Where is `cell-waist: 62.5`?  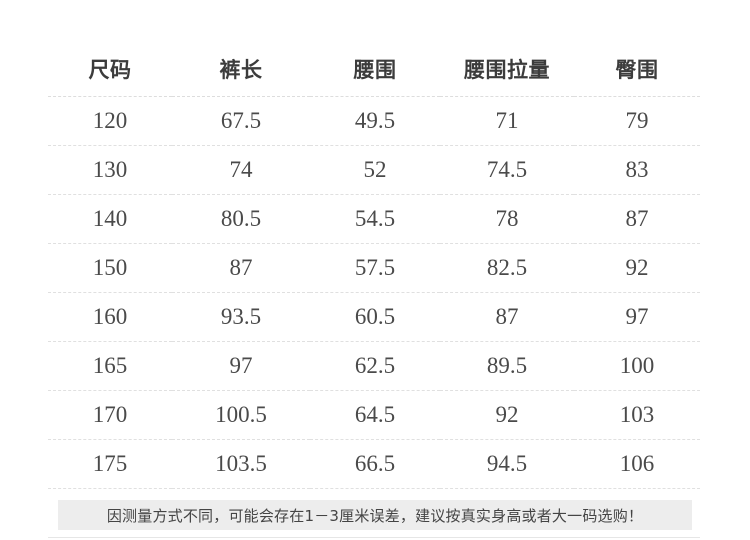
cell-waist: 62.5 is located at coordinates (375, 366).